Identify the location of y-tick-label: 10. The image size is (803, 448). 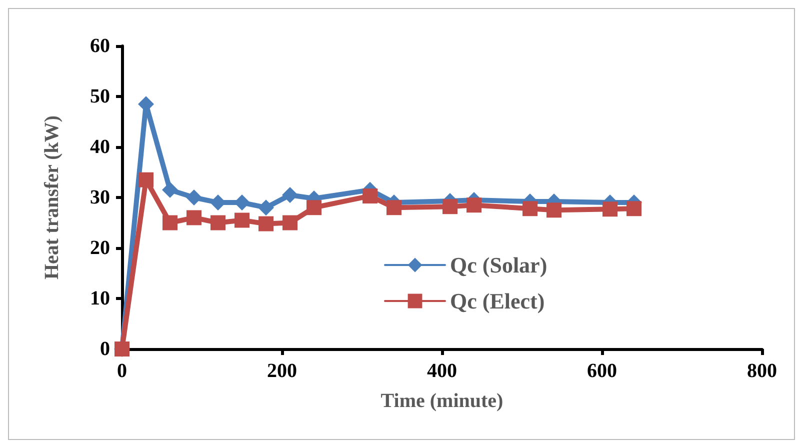
(100, 299).